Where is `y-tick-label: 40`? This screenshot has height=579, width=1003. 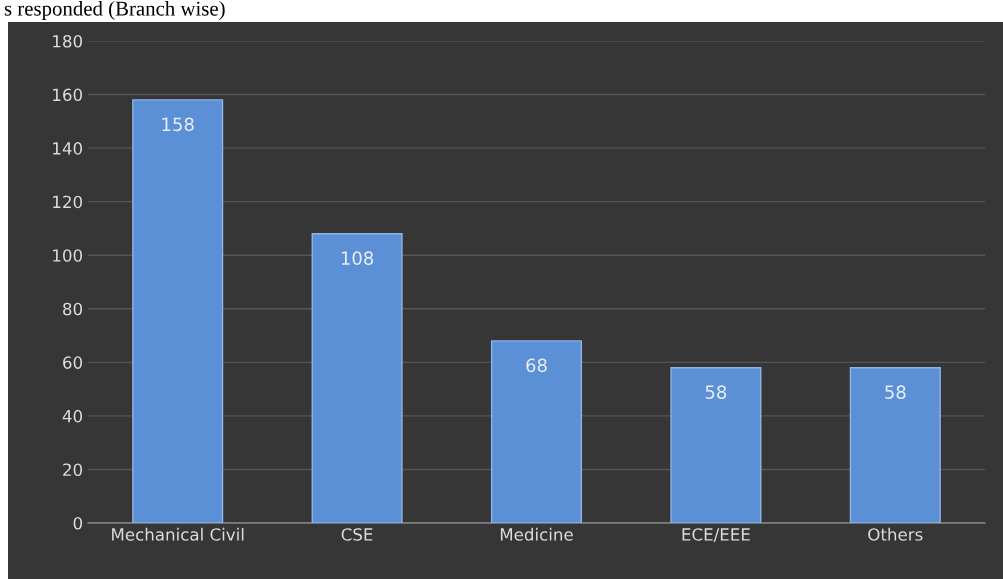 y-tick-label: 40 is located at coordinates (72, 416).